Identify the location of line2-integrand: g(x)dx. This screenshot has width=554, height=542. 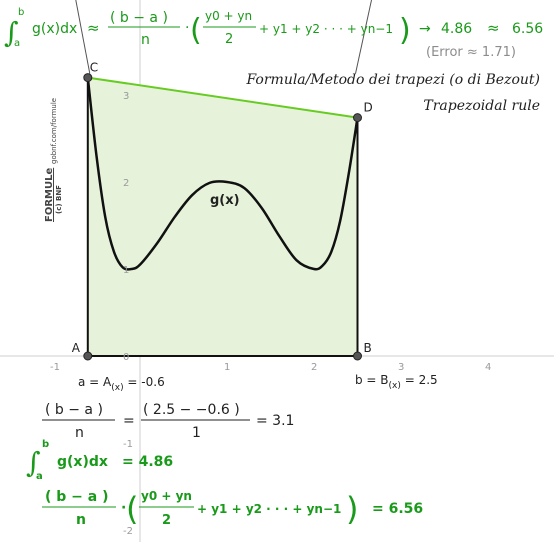
(82, 462).